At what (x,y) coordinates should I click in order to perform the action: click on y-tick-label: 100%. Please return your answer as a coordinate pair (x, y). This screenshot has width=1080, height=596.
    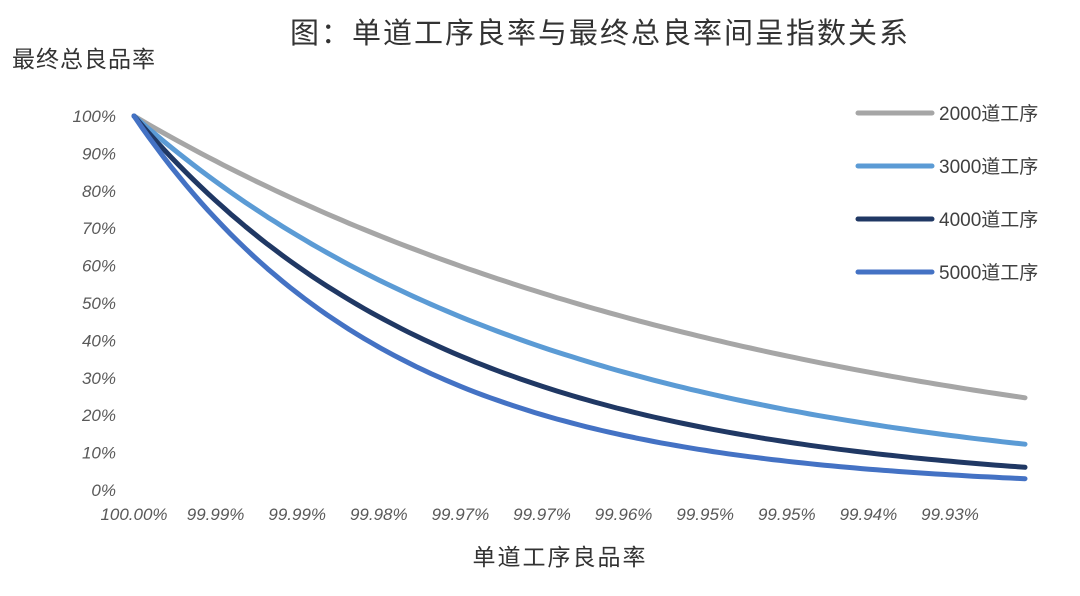
    Looking at the image, I should click on (94, 116).